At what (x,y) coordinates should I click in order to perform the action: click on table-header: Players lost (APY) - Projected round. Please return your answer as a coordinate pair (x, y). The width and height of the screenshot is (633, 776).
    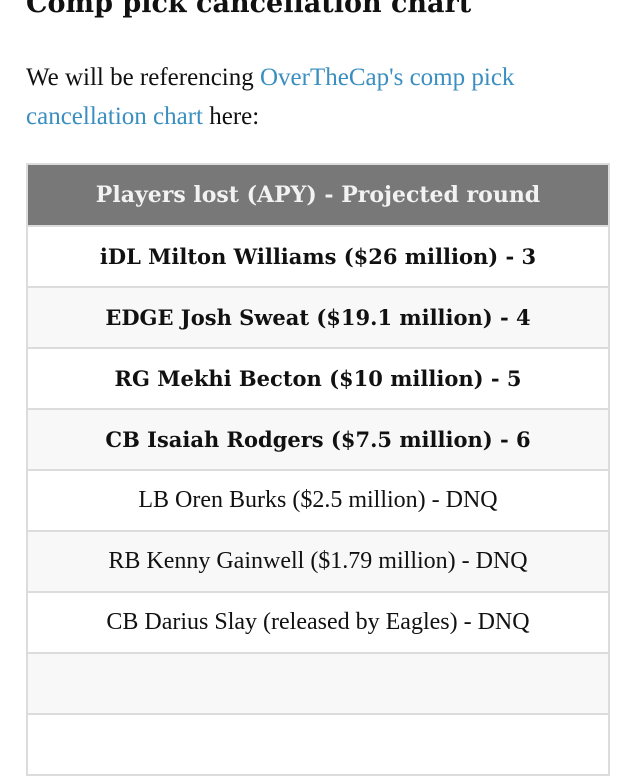
    Looking at the image, I should click on (318, 195).